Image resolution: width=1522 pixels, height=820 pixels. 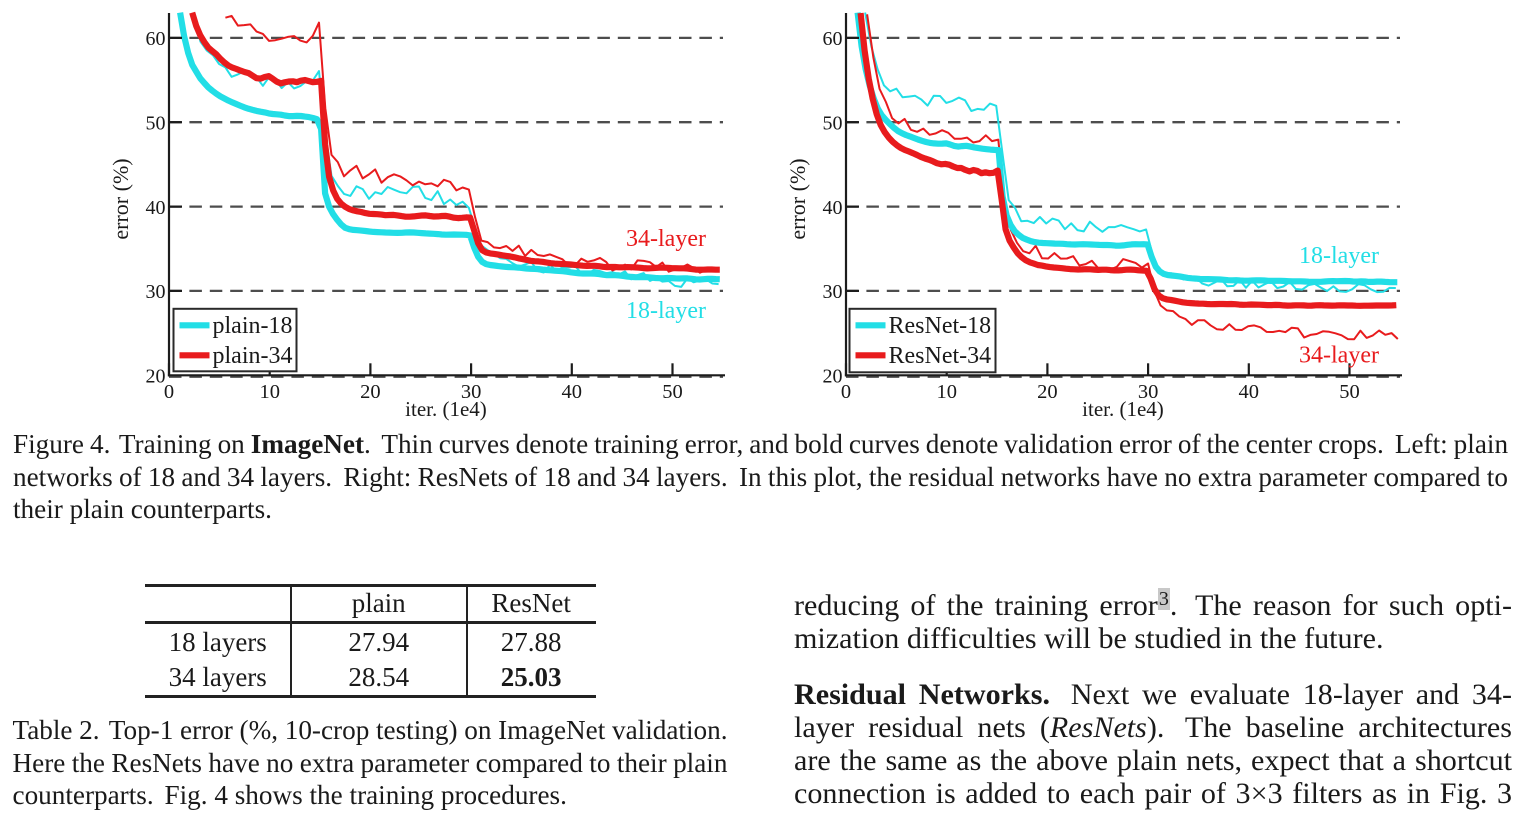 I want to click on svg-text: plain-18, so click(x=253, y=326).